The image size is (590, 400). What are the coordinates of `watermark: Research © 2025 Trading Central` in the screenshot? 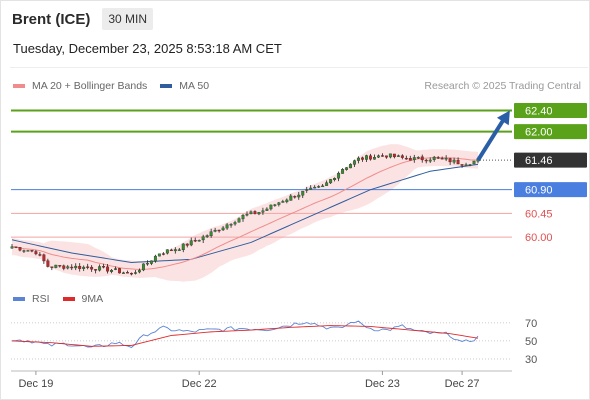 It's located at (502, 86).